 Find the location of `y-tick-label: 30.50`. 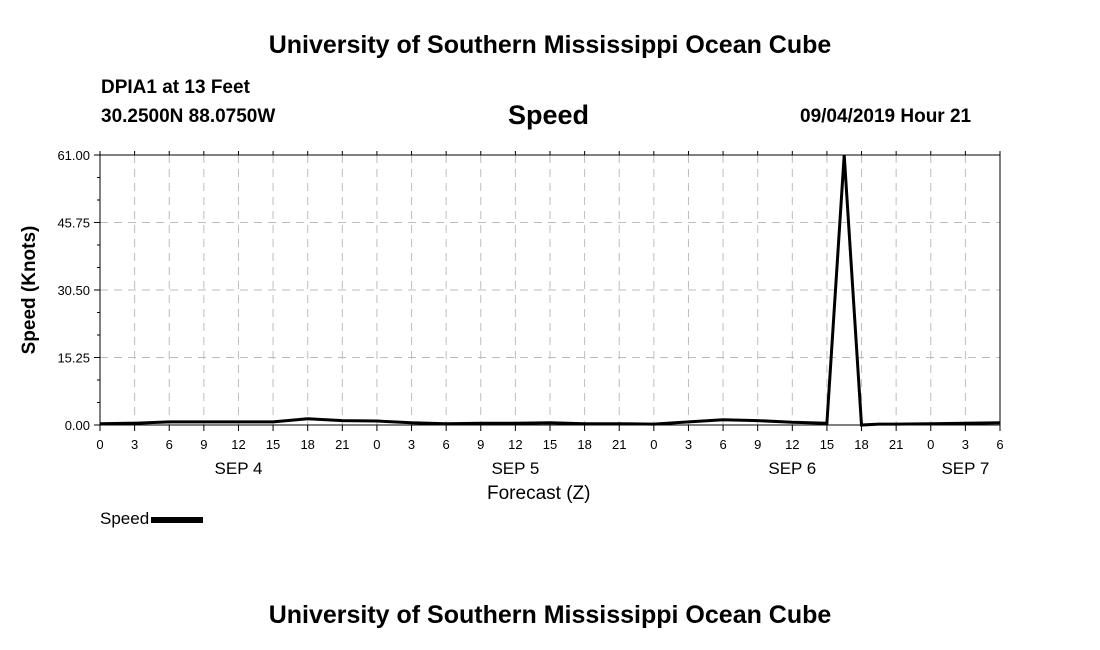

y-tick-label: 30.50 is located at coordinates (73, 290).